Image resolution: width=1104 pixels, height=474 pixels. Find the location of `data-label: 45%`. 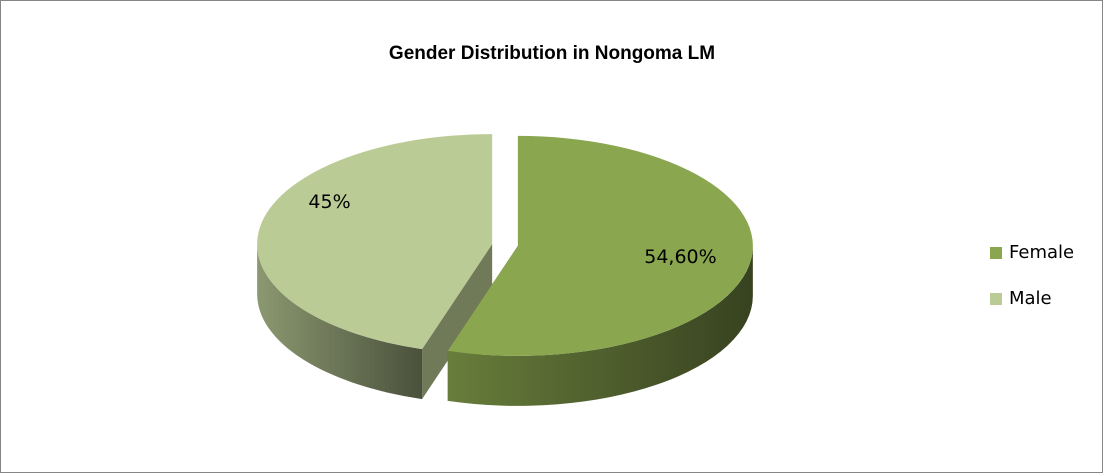

data-label: 45% is located at coordinates (329, 202).